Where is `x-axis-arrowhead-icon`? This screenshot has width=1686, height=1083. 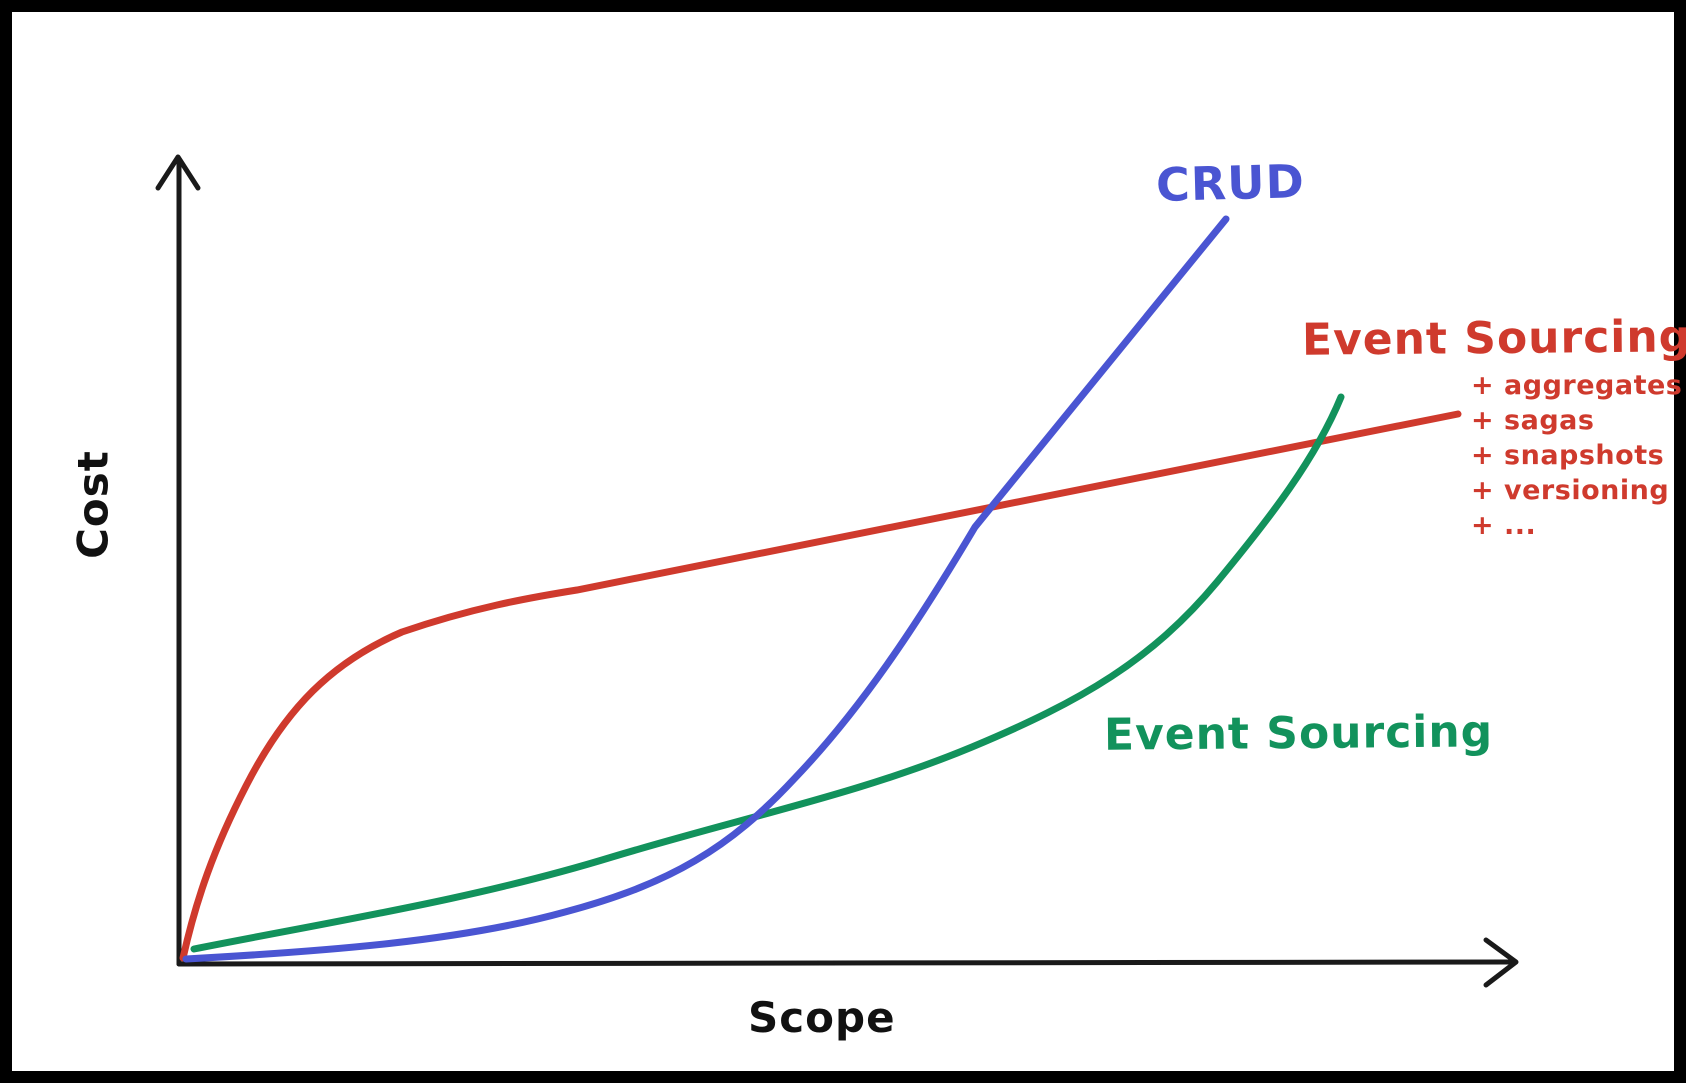
x-axis-arrowhead-icon is located at coordinates (1501, 962).